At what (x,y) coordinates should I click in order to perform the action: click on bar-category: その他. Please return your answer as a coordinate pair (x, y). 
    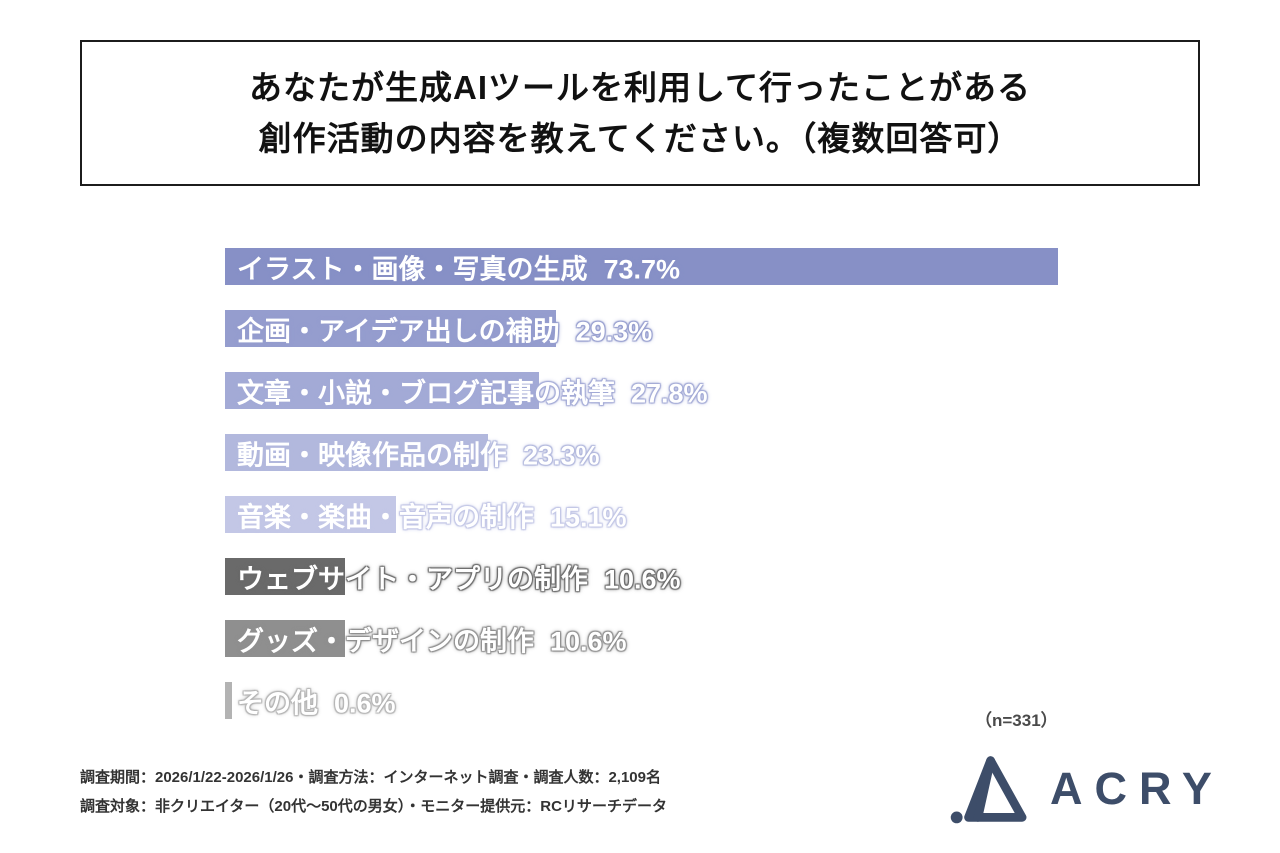
    Looking at the image, I should click on (277, 703).